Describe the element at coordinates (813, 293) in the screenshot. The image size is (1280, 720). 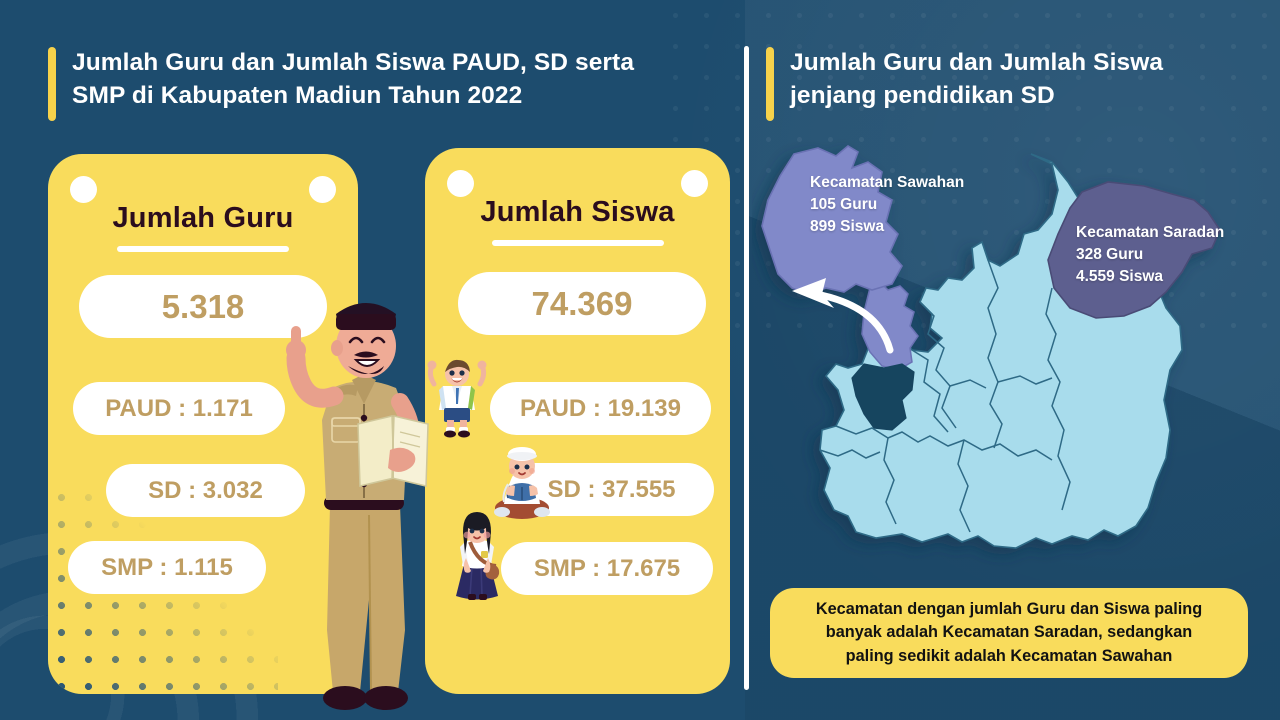
I see `map-callout-arrowhead` at that location.